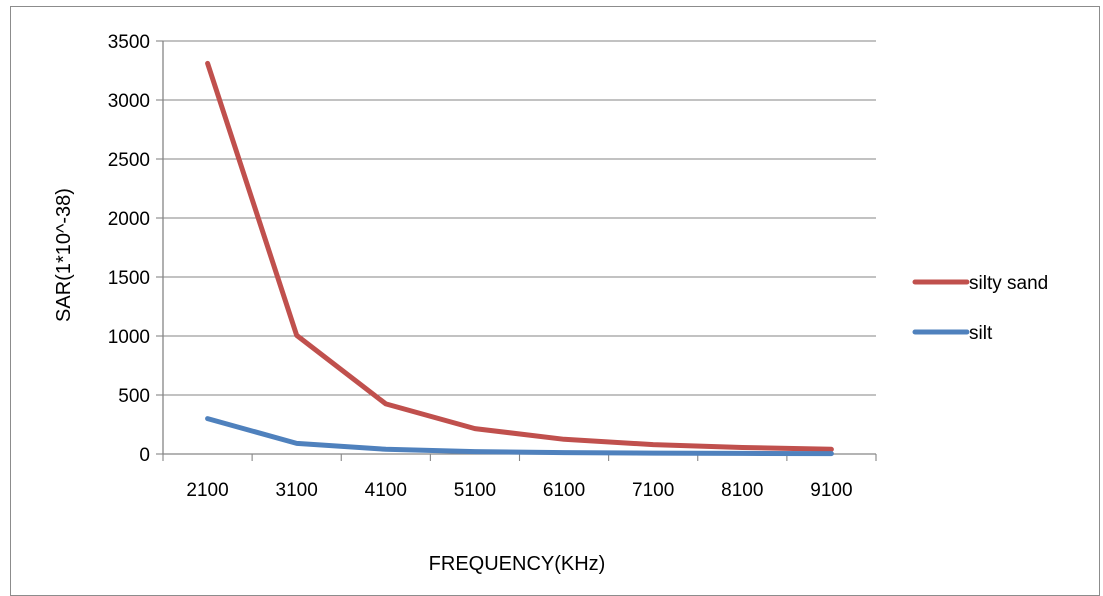 The width and height of the screenshot is (1103, 596). Describe the element at coordinates (475, 490) in the screenshot. I see `x-tick-label: 5100` at that location.